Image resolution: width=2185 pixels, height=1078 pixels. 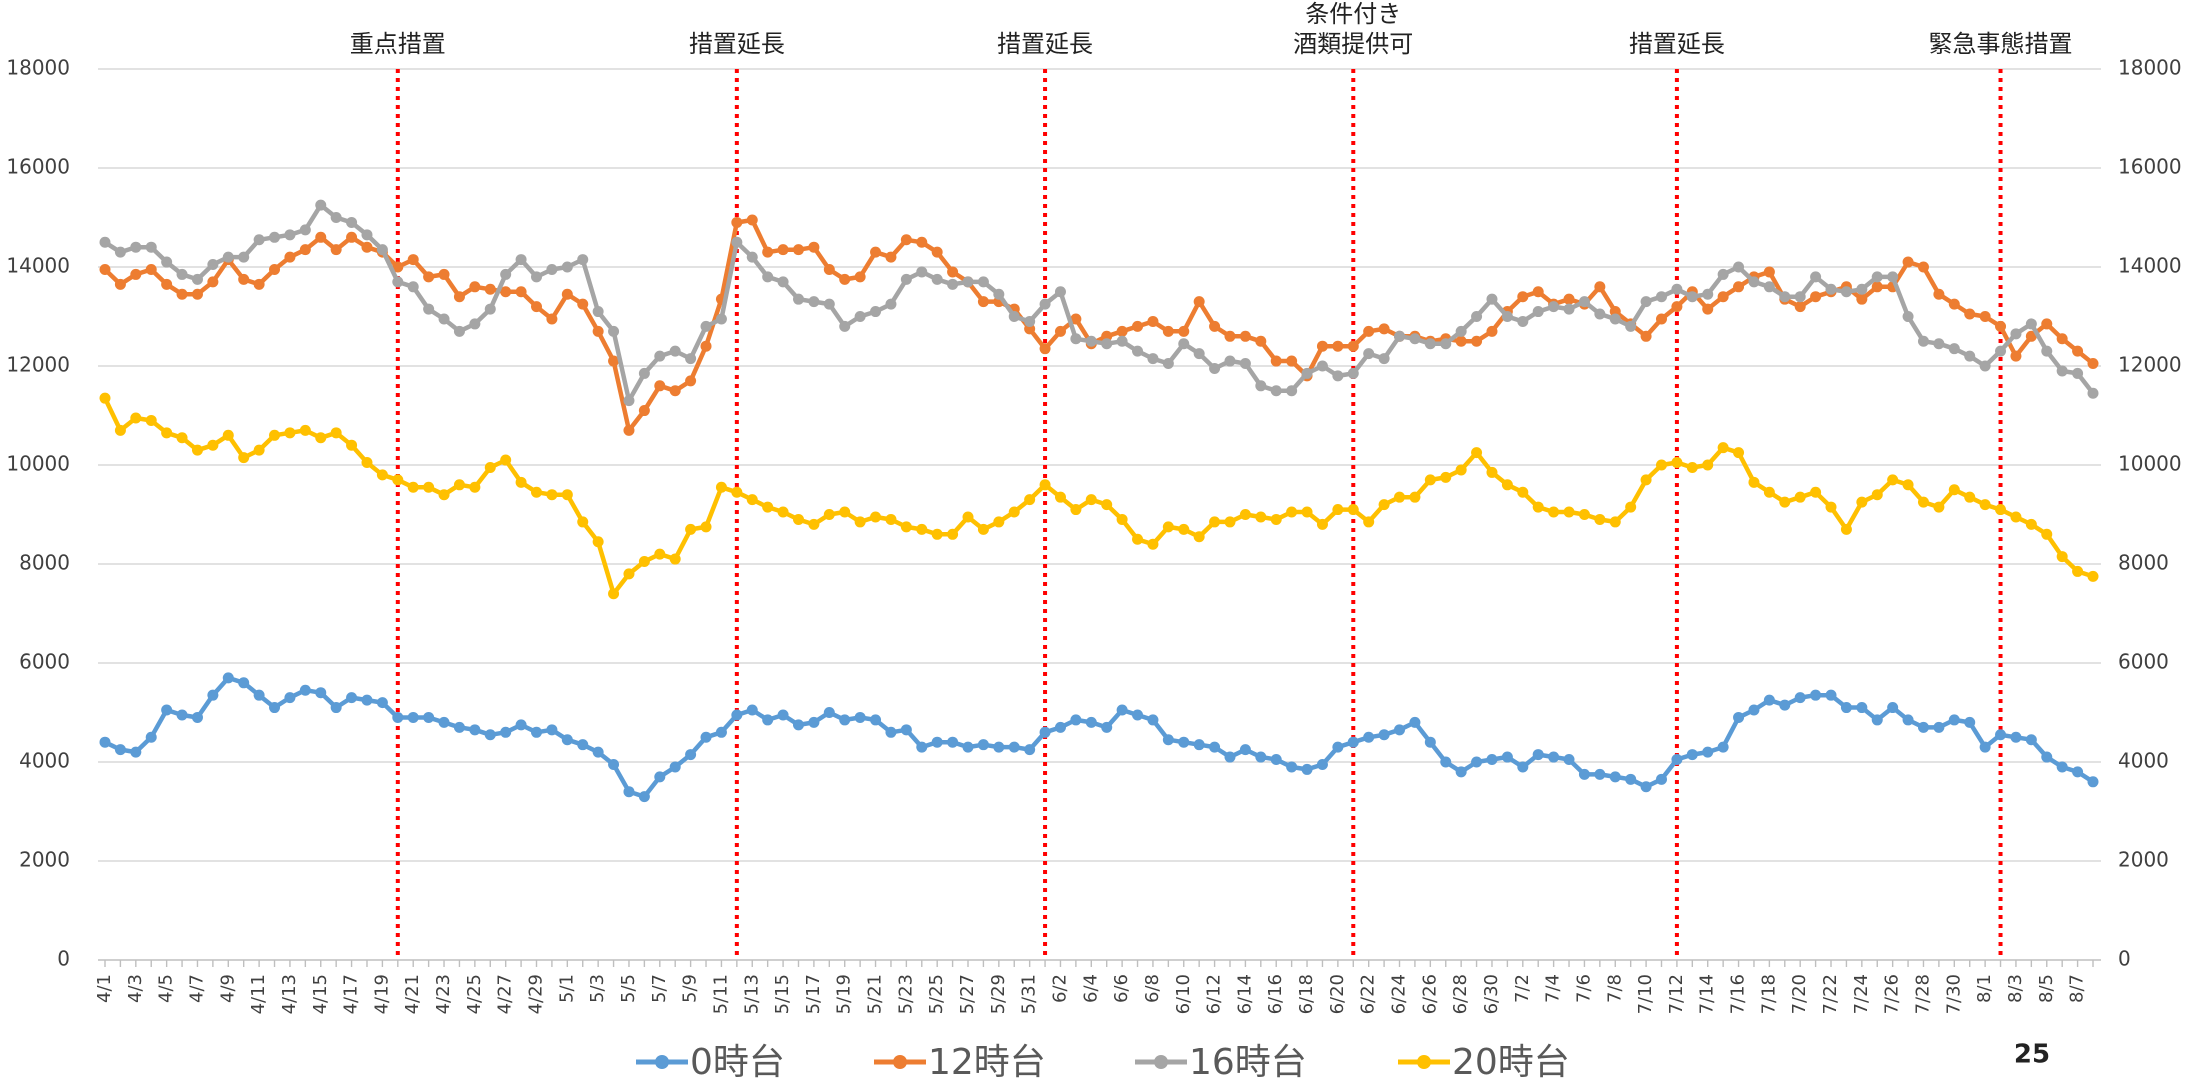 I want to click on x-tick-label: 7/20, so click(x=1799, y=994).